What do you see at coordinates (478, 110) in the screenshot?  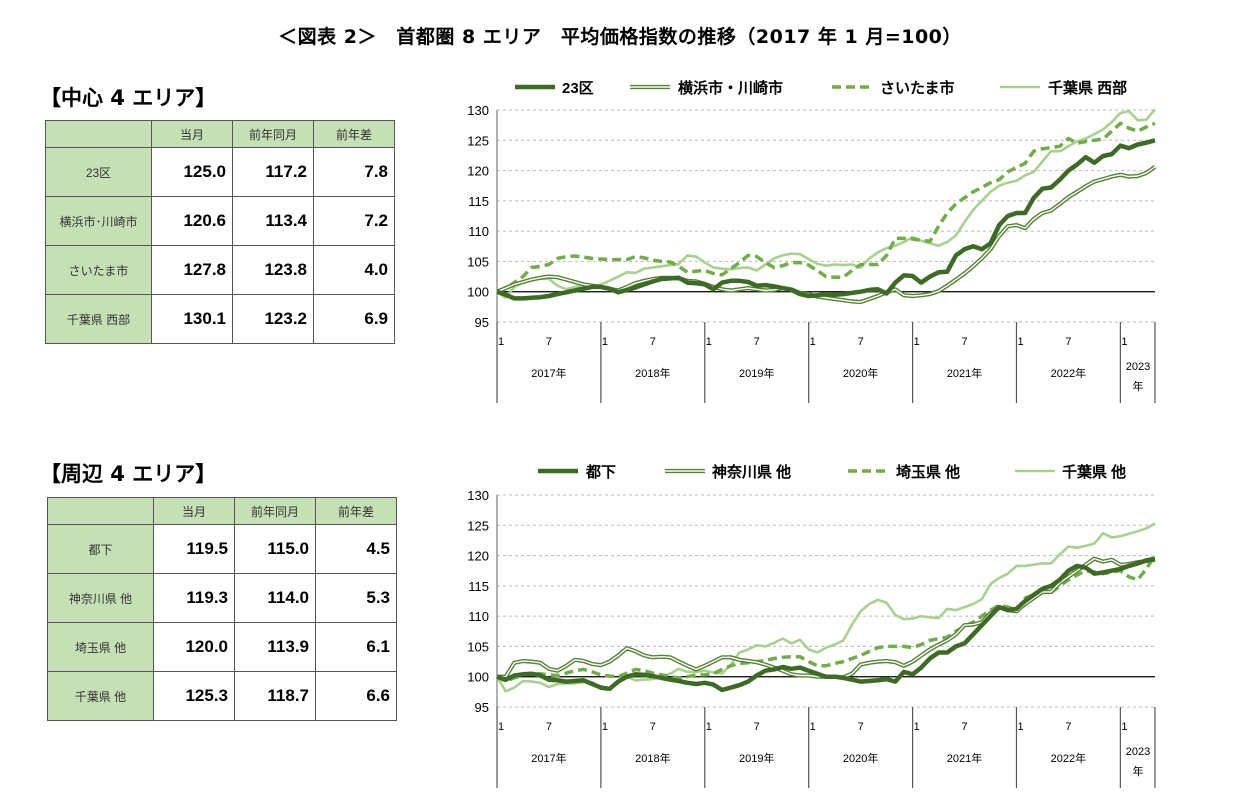 I see `y-tick-label: 130` at bounding box center [478, 110].